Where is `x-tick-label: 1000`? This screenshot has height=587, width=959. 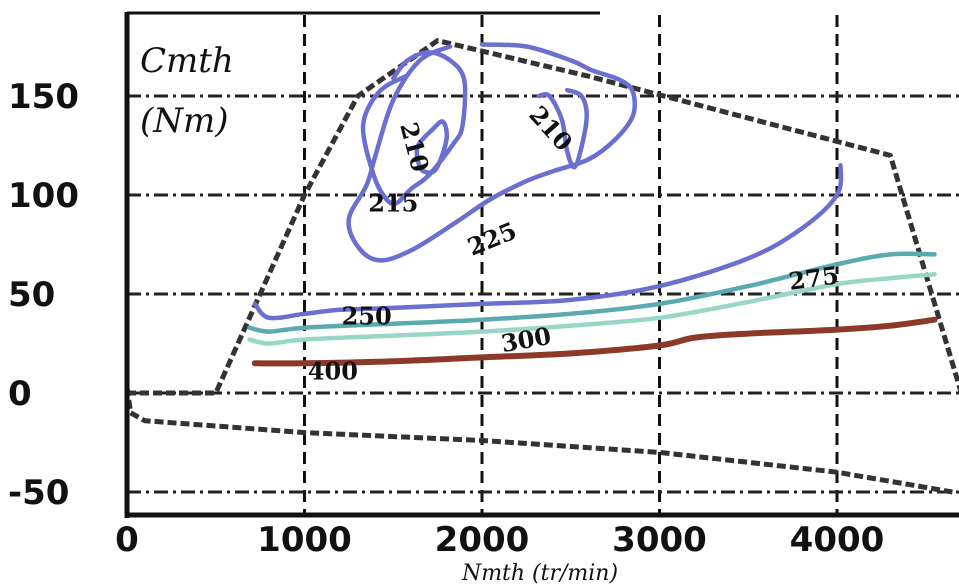
x-tick-label: 1000 is located at coordinates (304, 540).